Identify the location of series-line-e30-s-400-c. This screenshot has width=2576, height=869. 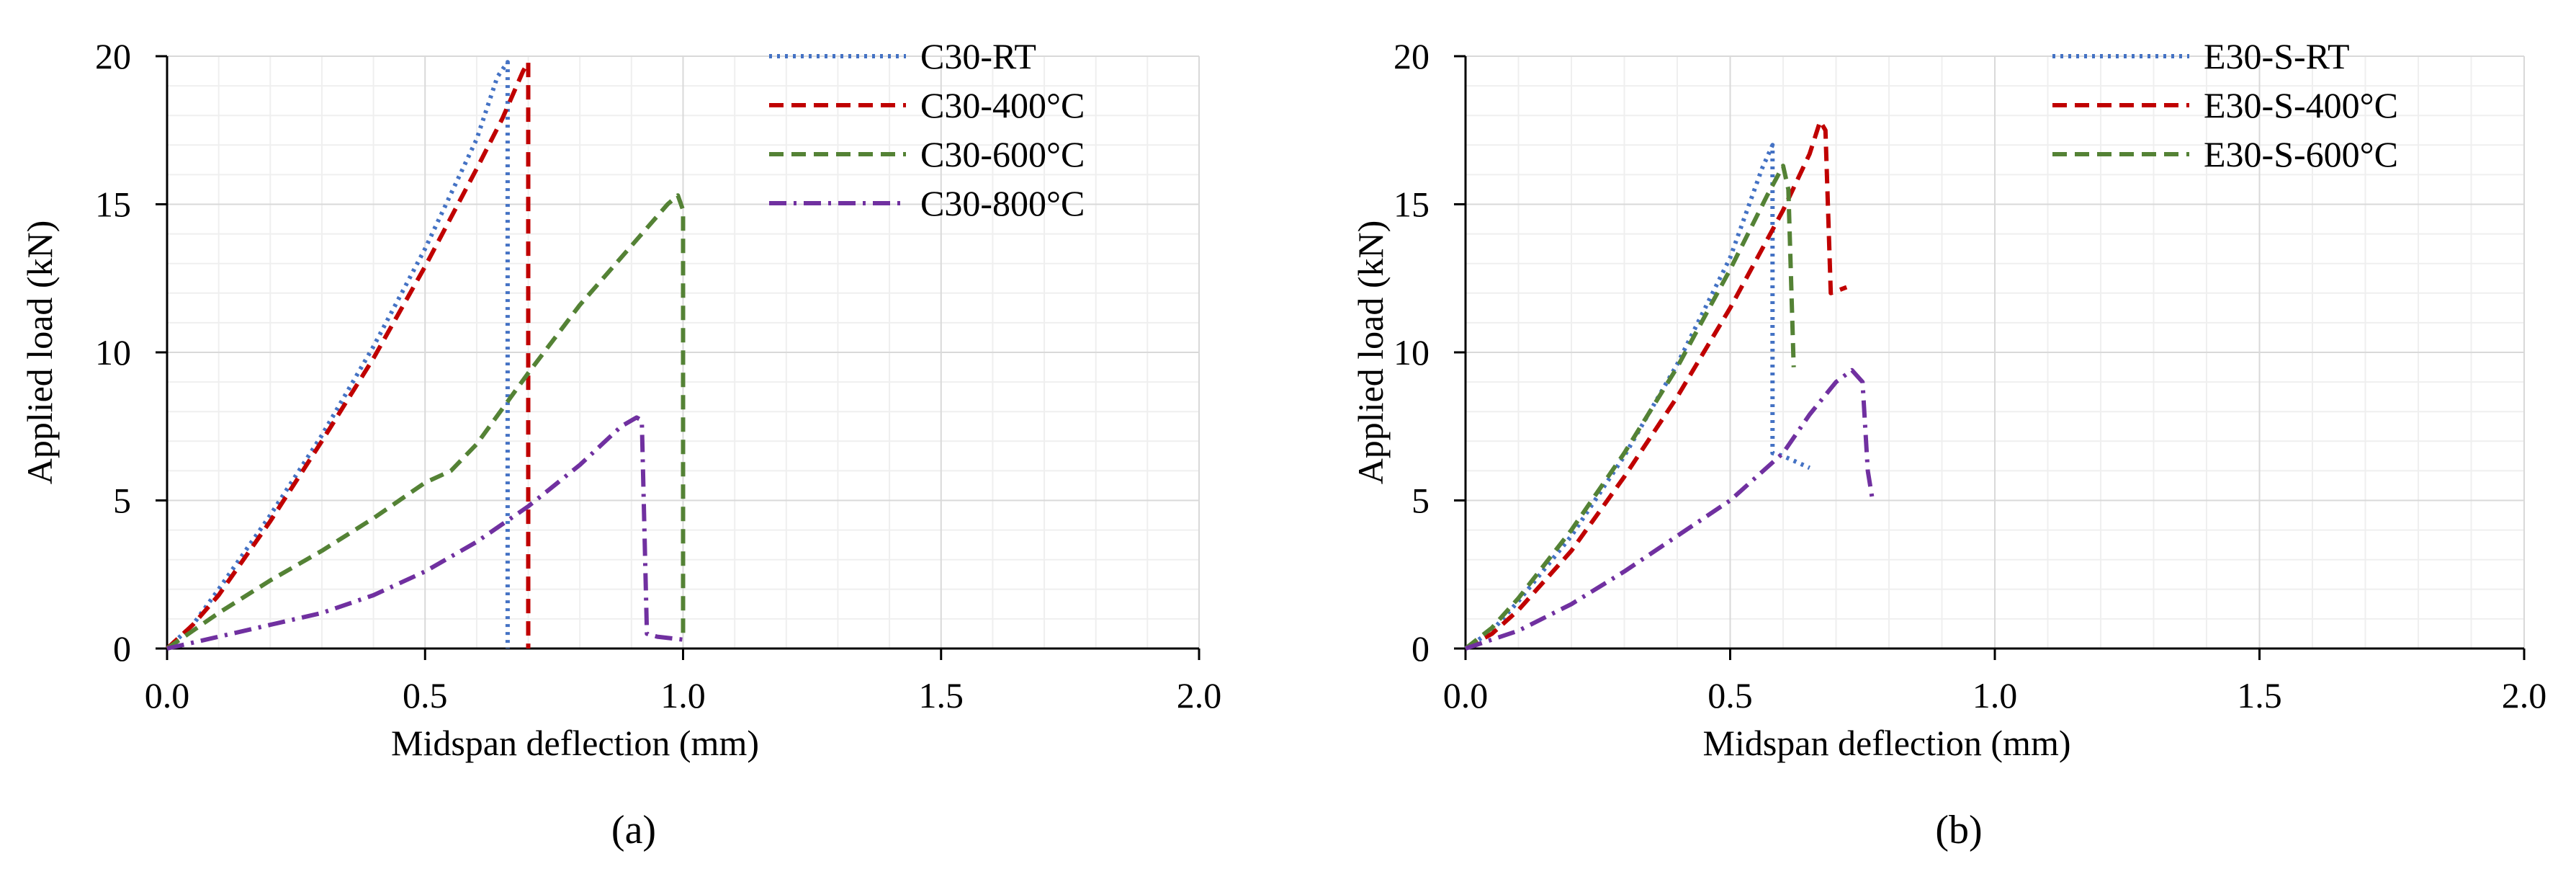
(1656, 385).